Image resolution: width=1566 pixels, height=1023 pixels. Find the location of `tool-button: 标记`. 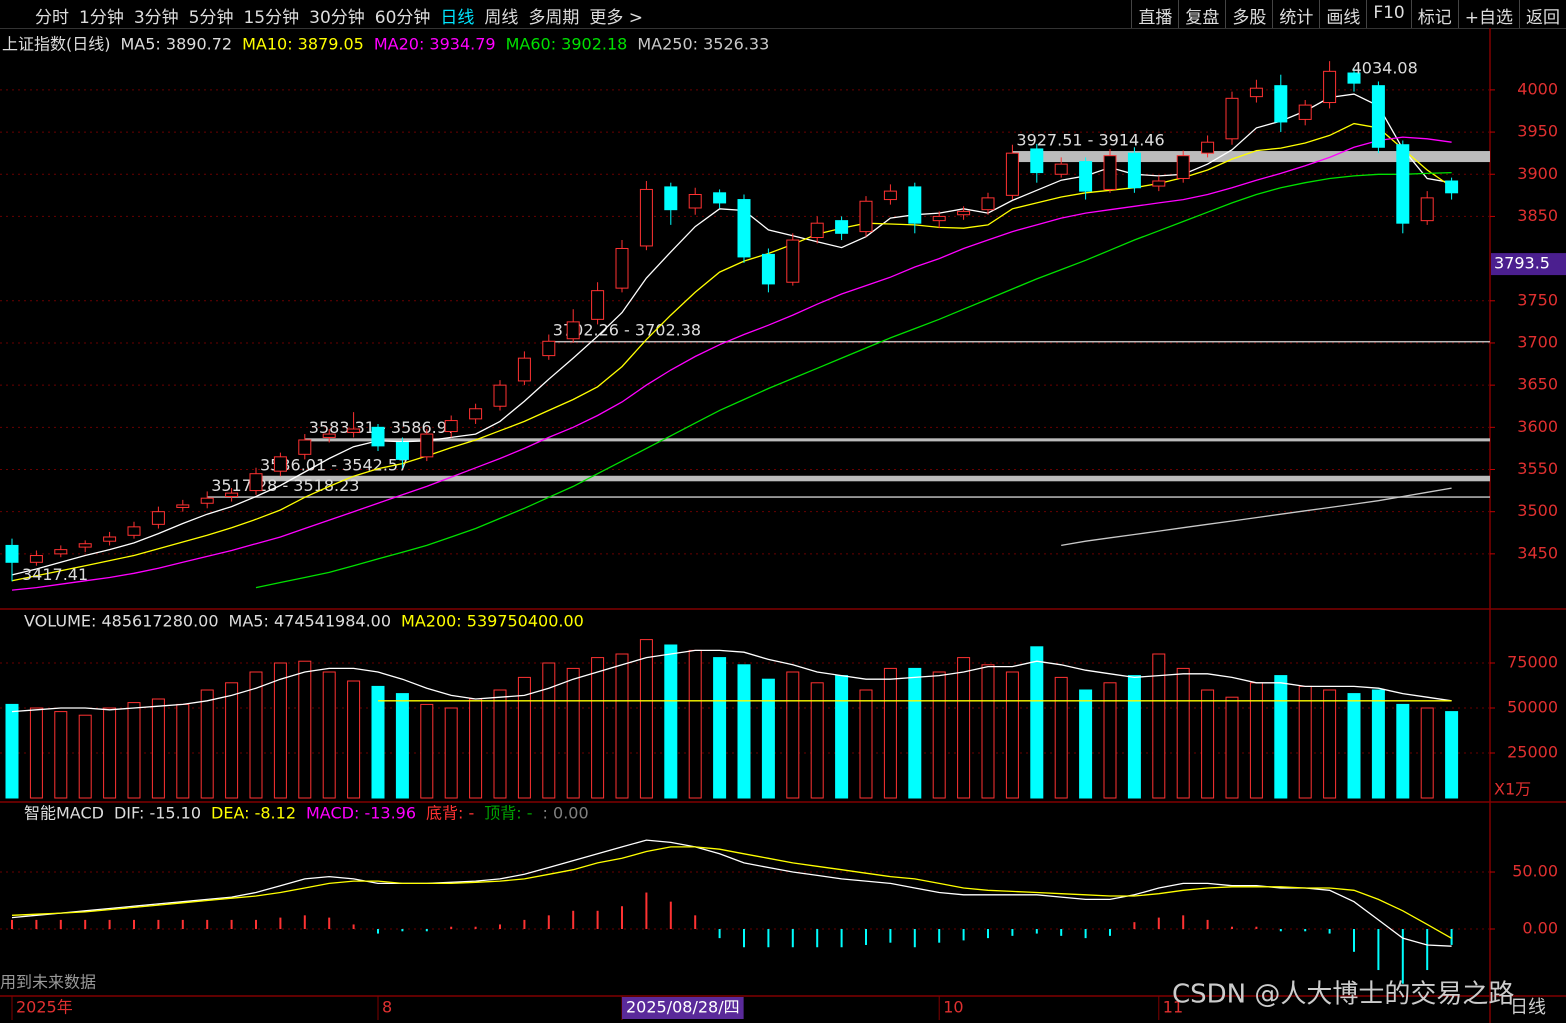

tool-button: 标记 is located at coordinates (1434, 14).